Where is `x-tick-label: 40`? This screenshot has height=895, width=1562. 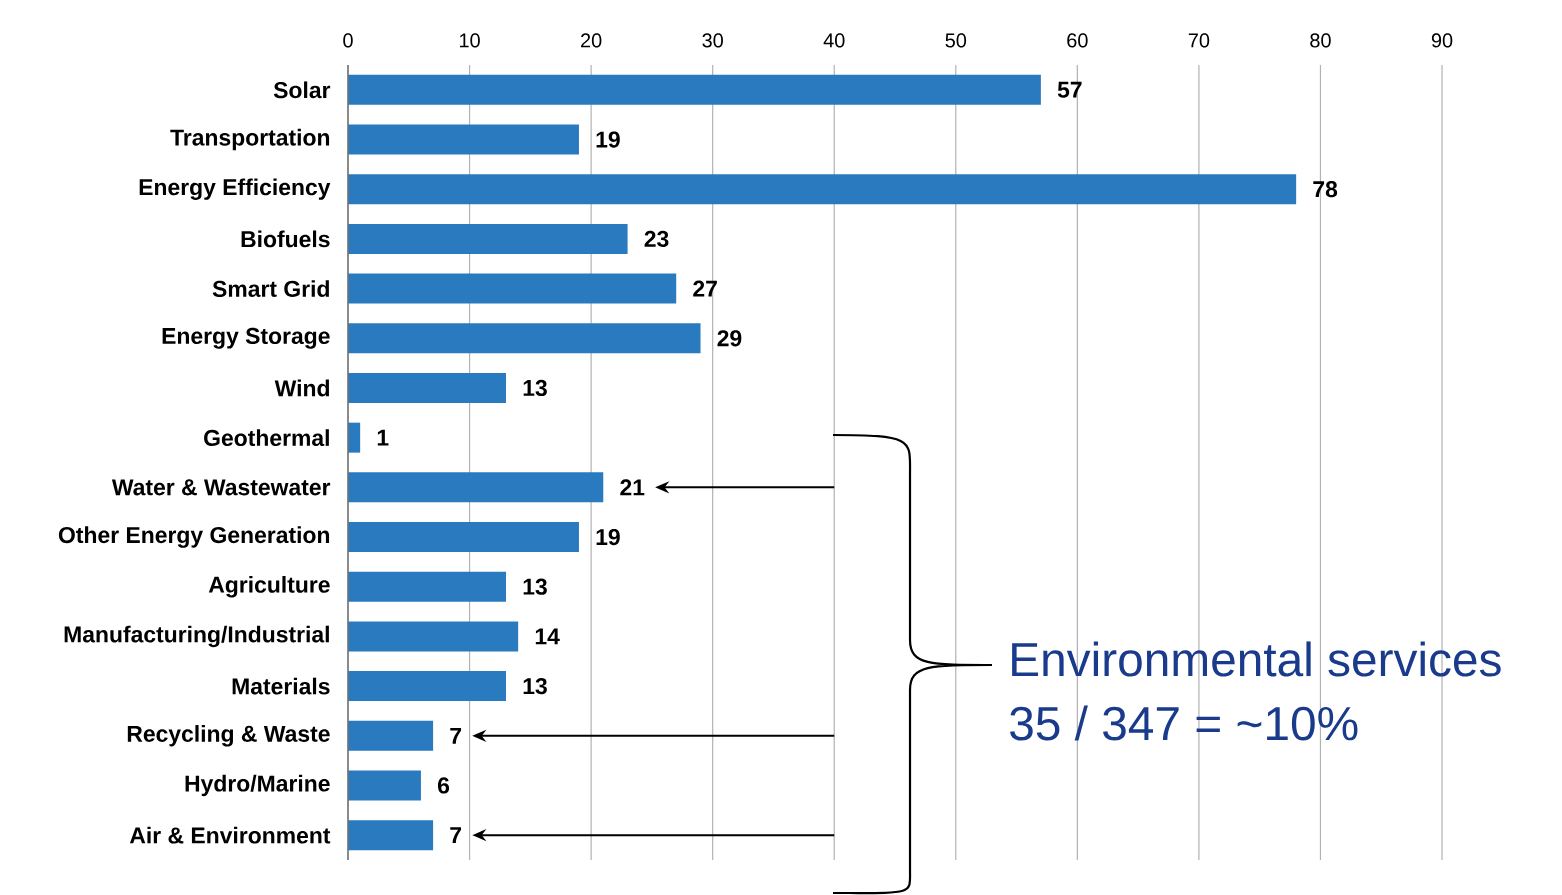
x-tick-label: 40 is located at coordinates (834, 40).